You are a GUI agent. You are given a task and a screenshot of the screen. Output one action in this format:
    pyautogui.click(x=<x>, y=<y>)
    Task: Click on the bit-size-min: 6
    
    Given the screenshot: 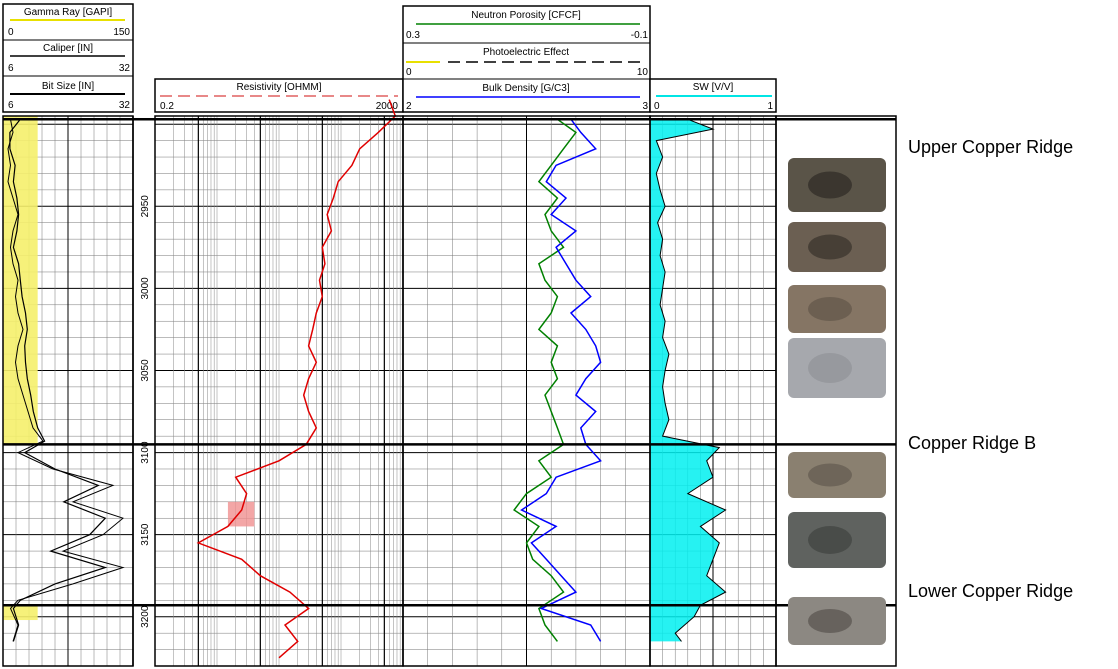 What is the action you would take?
    pyautogui.click(x=11, y=105)
    